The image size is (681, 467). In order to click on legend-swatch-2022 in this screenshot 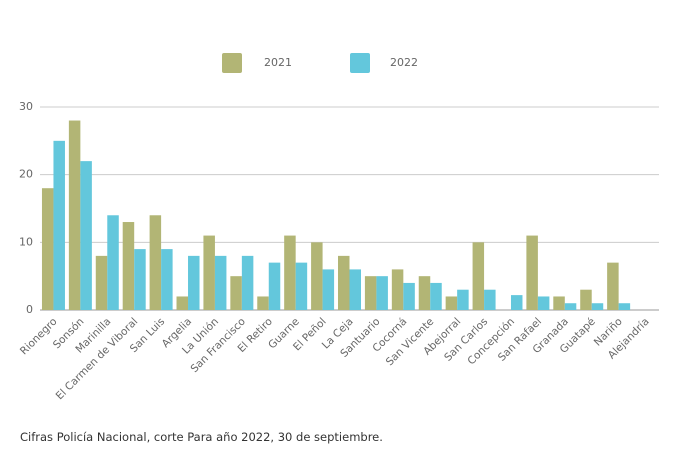, I will do `click(360, 63)`.